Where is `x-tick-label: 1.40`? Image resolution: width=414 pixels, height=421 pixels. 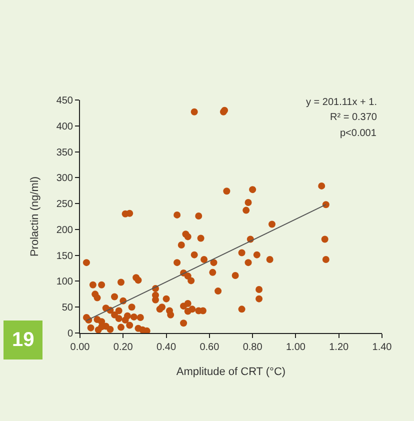 x-tick-label: 1.40 is located at coordinates (382, 347).